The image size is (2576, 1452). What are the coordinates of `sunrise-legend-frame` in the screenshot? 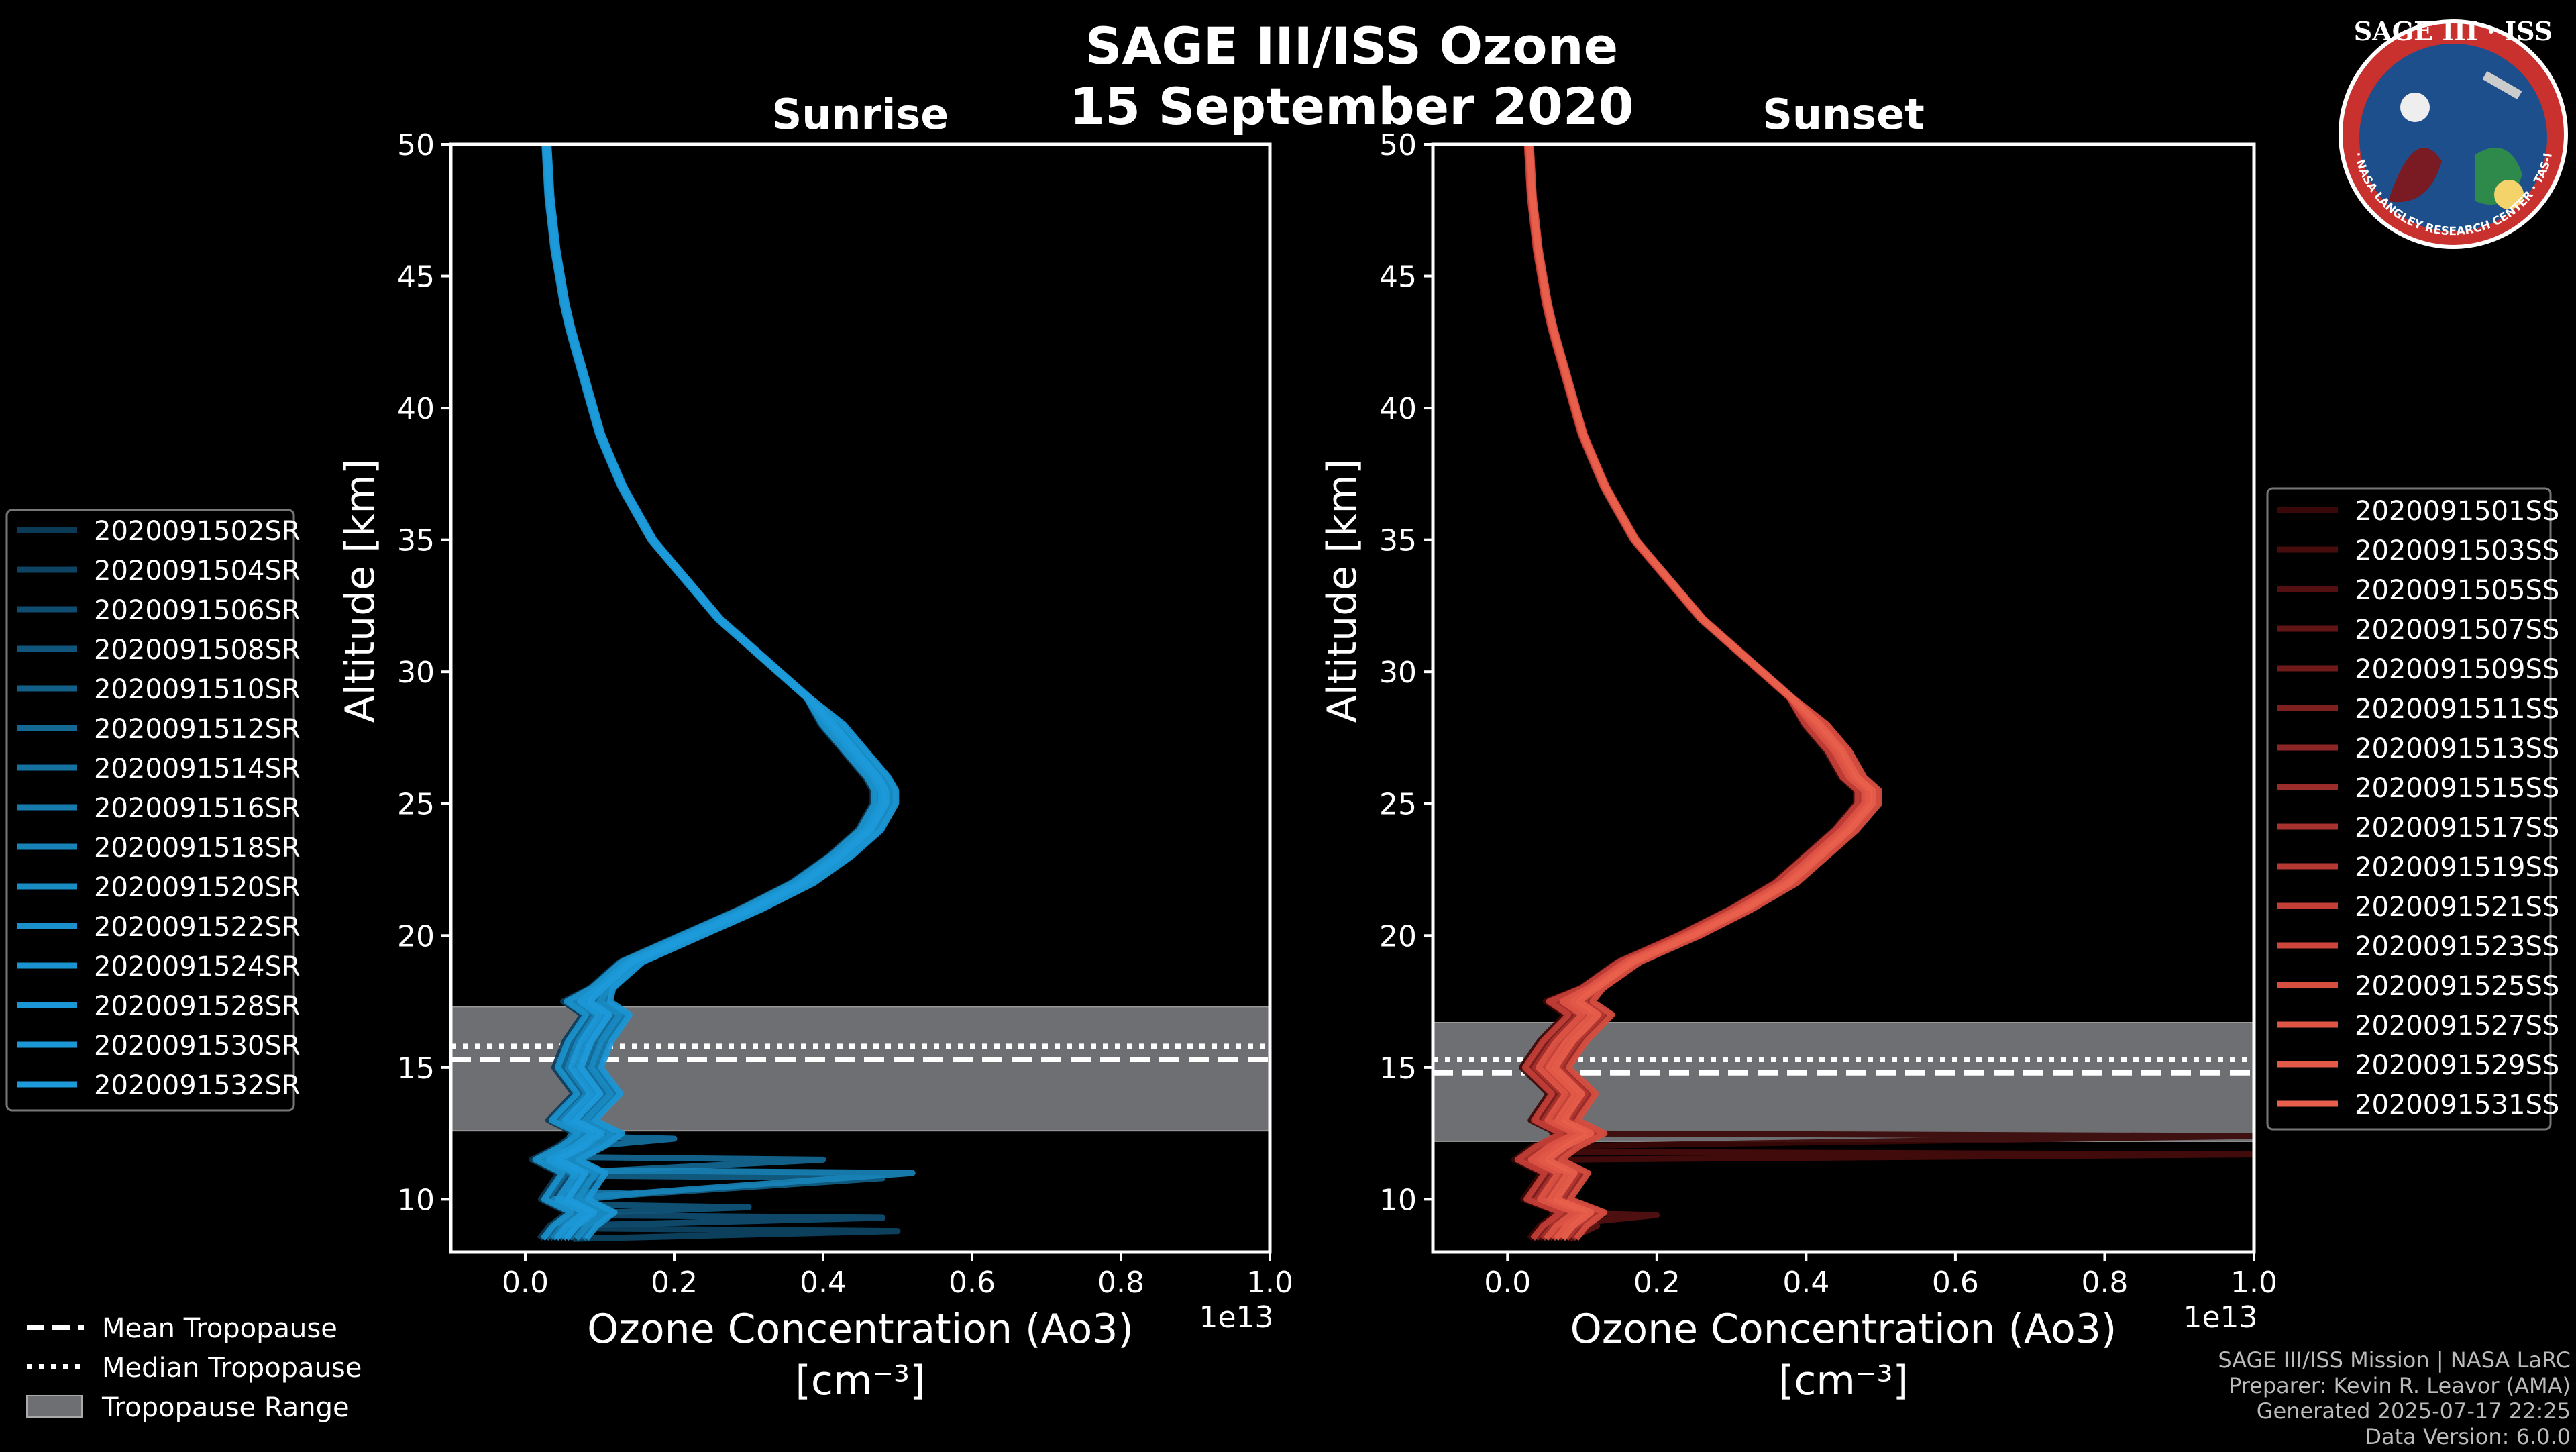 It's located at (150, 810).